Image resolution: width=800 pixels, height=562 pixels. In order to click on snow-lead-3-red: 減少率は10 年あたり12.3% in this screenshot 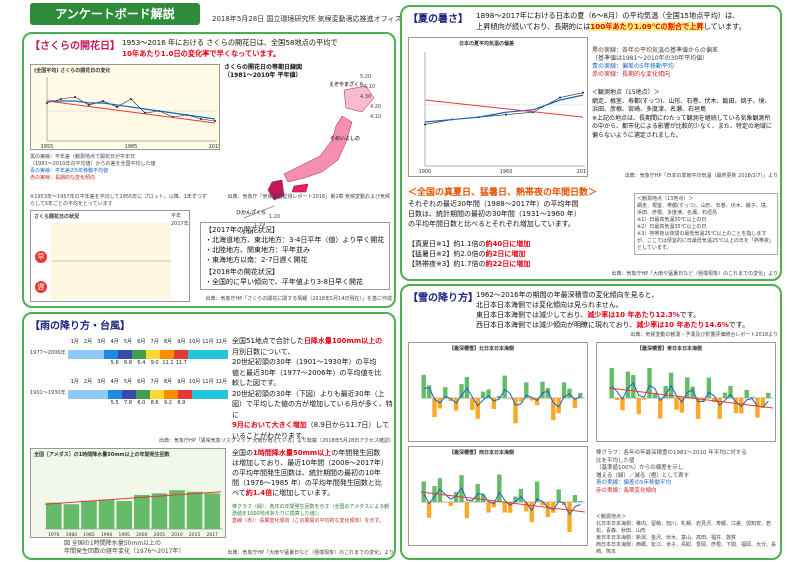, I will do `click(633, 315)`.